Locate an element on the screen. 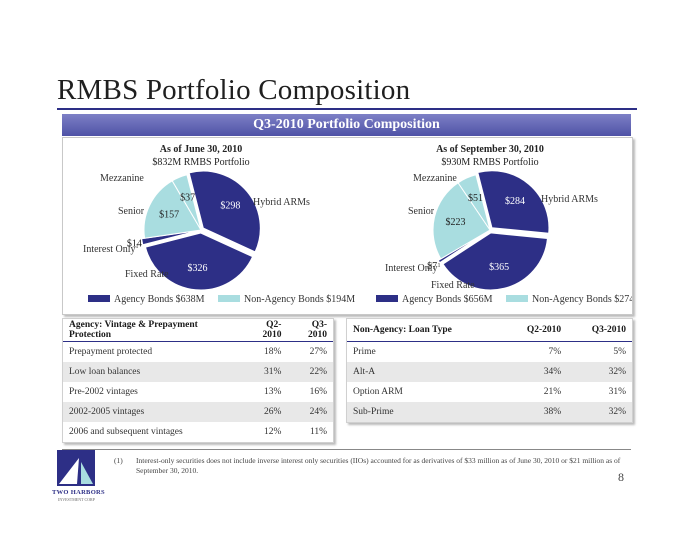 This screenshot has height=533, width=690. pie-value-label: $284 is located at coordinates (515, 201).